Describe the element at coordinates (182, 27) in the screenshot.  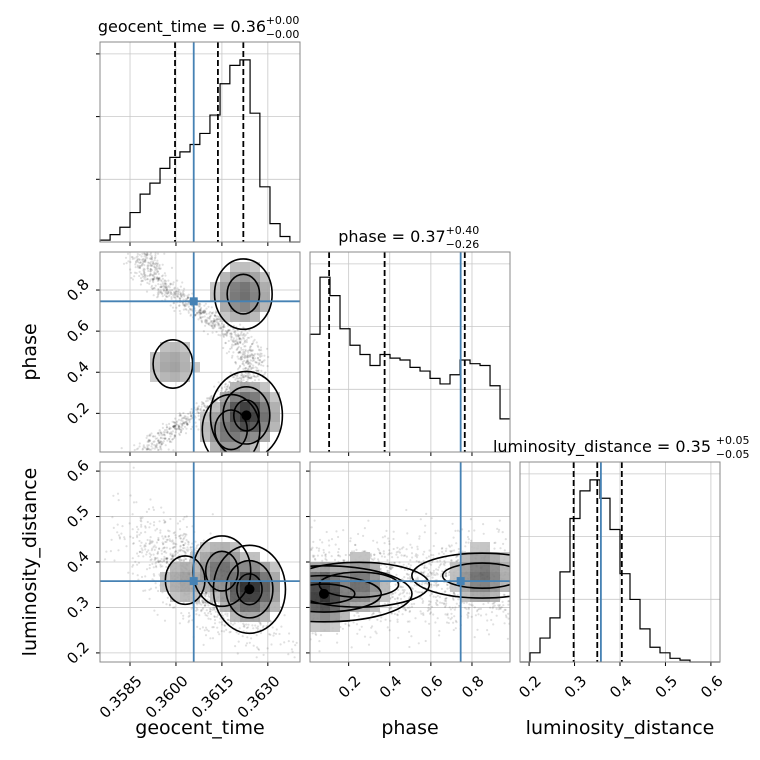
I see `panel-title: geocent_time = 0.36` at that location.